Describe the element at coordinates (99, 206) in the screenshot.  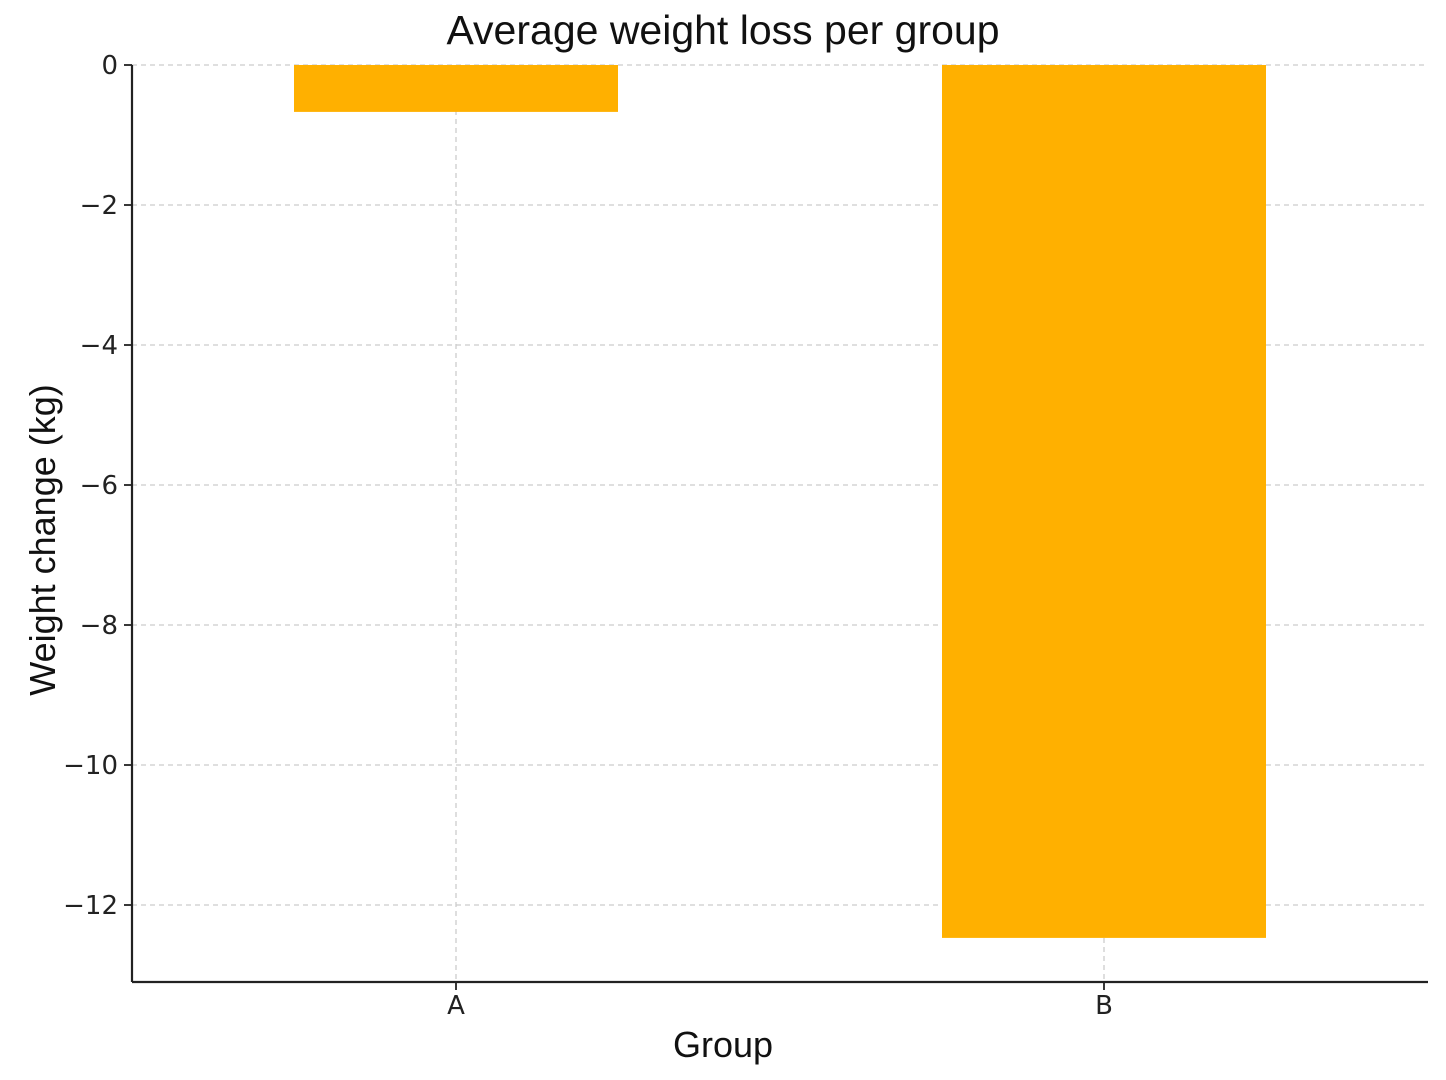
I see `y-tick-label: −2` at that location.